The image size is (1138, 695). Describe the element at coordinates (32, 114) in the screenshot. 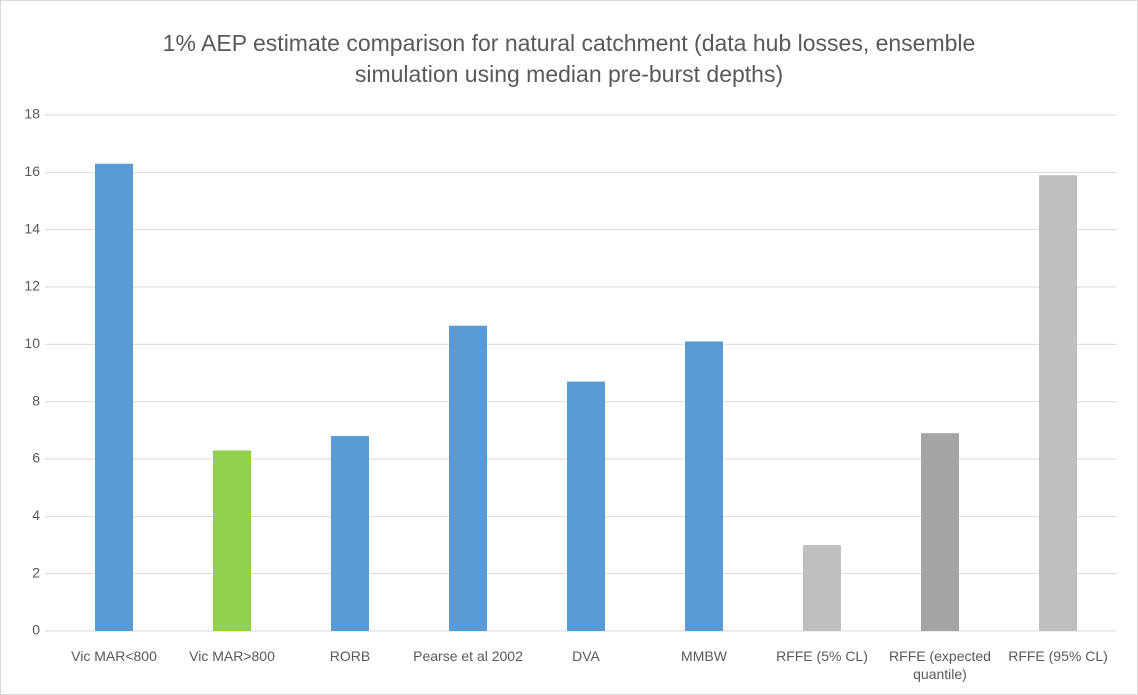

I see `y-tick-label: 18` at that location.